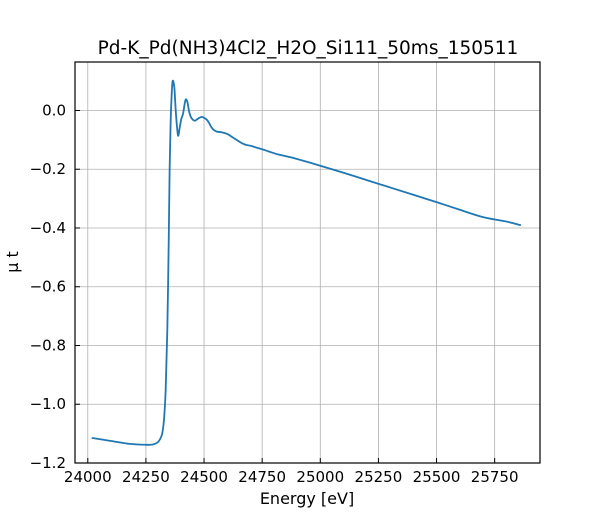  I want to click on x-tick-label: 25750, so click(495, 477).